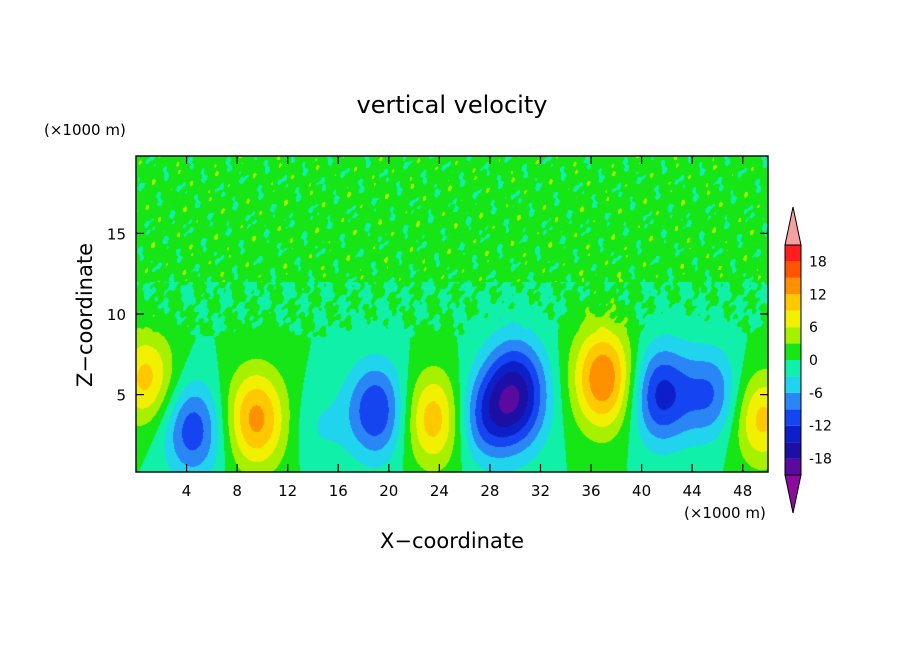 The width and height of the screenshot is (904, 654). Describe the element at coordinates (121, 396) in the screenshot. I see `y-tick-label: 5` at that location.